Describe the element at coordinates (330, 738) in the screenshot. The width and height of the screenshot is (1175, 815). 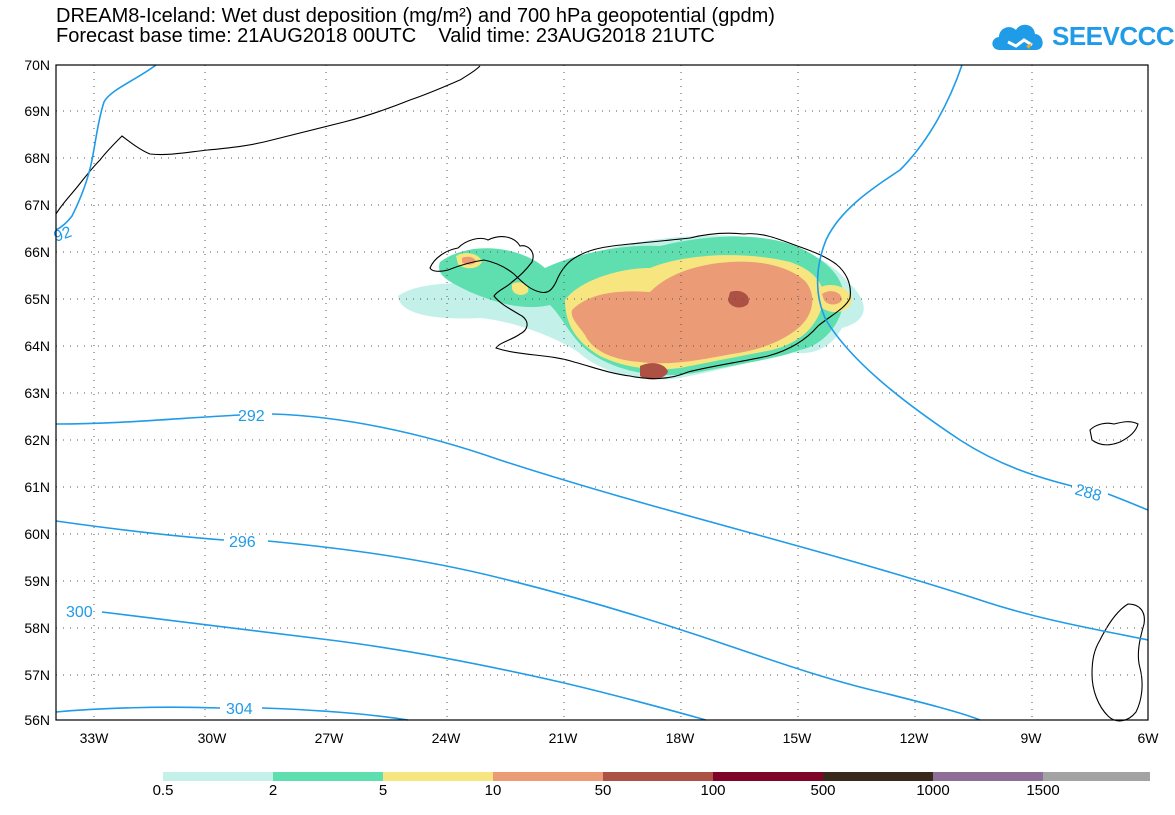
I see `lon-label: 27W` at that location.